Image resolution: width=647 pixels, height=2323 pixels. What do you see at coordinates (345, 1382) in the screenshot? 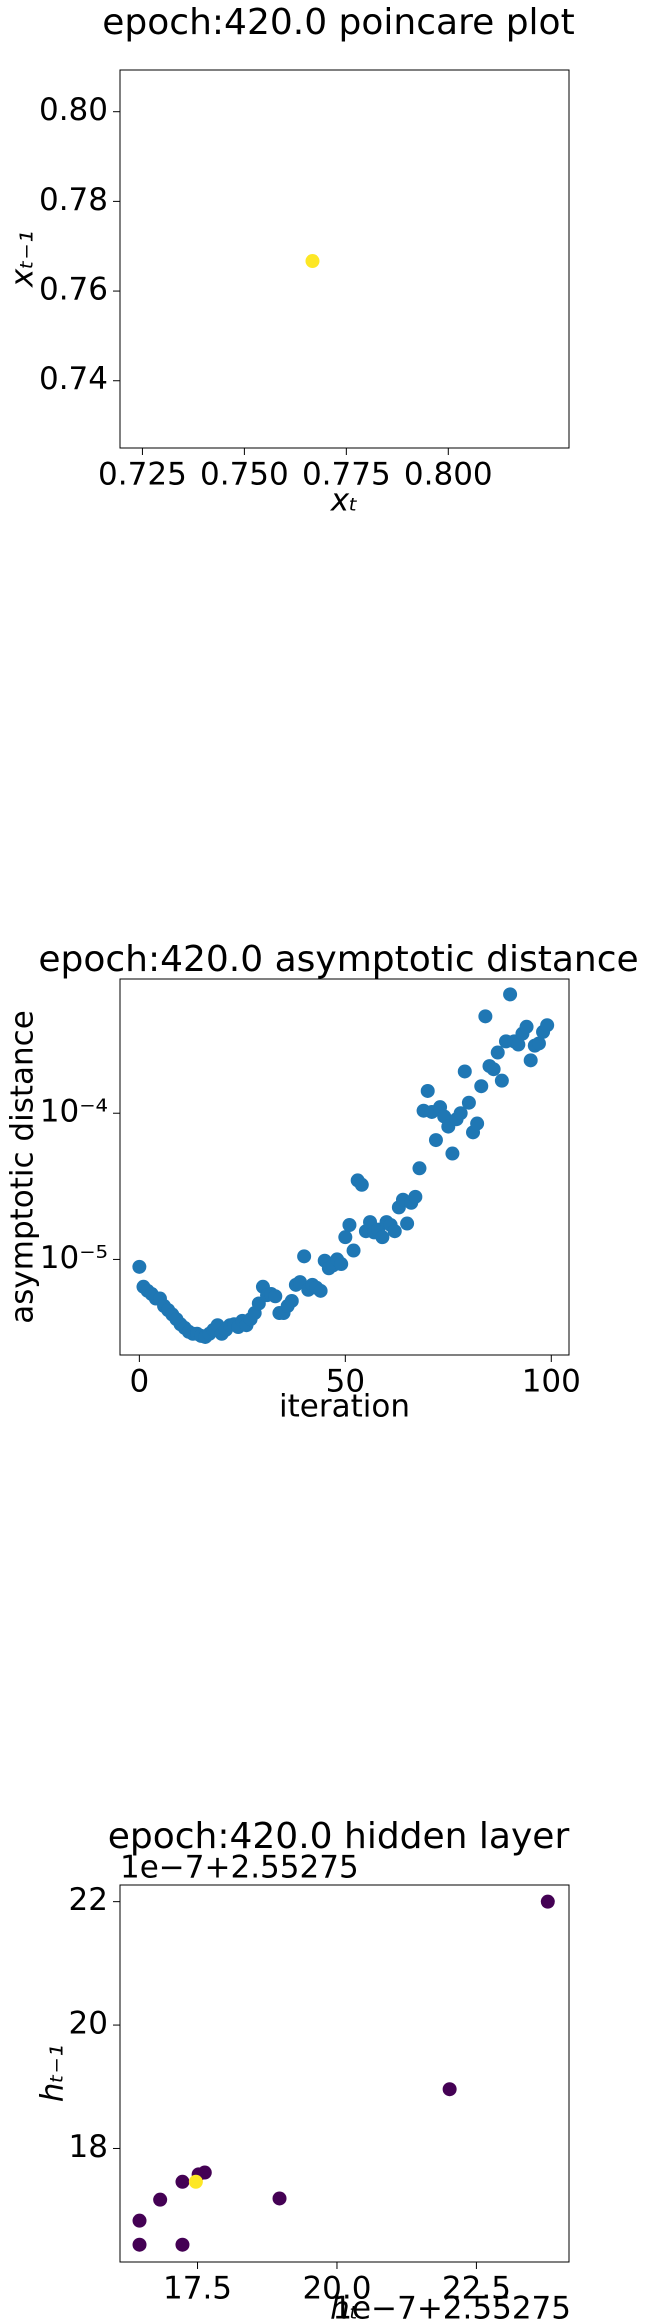
I see `x-tick-label: 50` at bounding box center [345, 1382].